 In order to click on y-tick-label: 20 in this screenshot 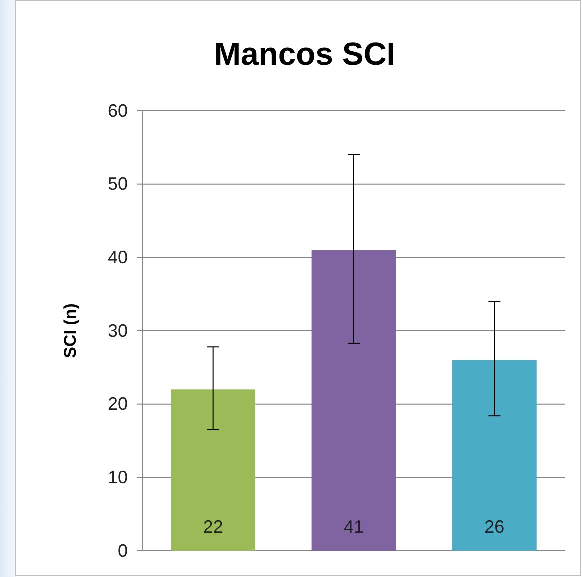, I will do `click(118, 404)`.